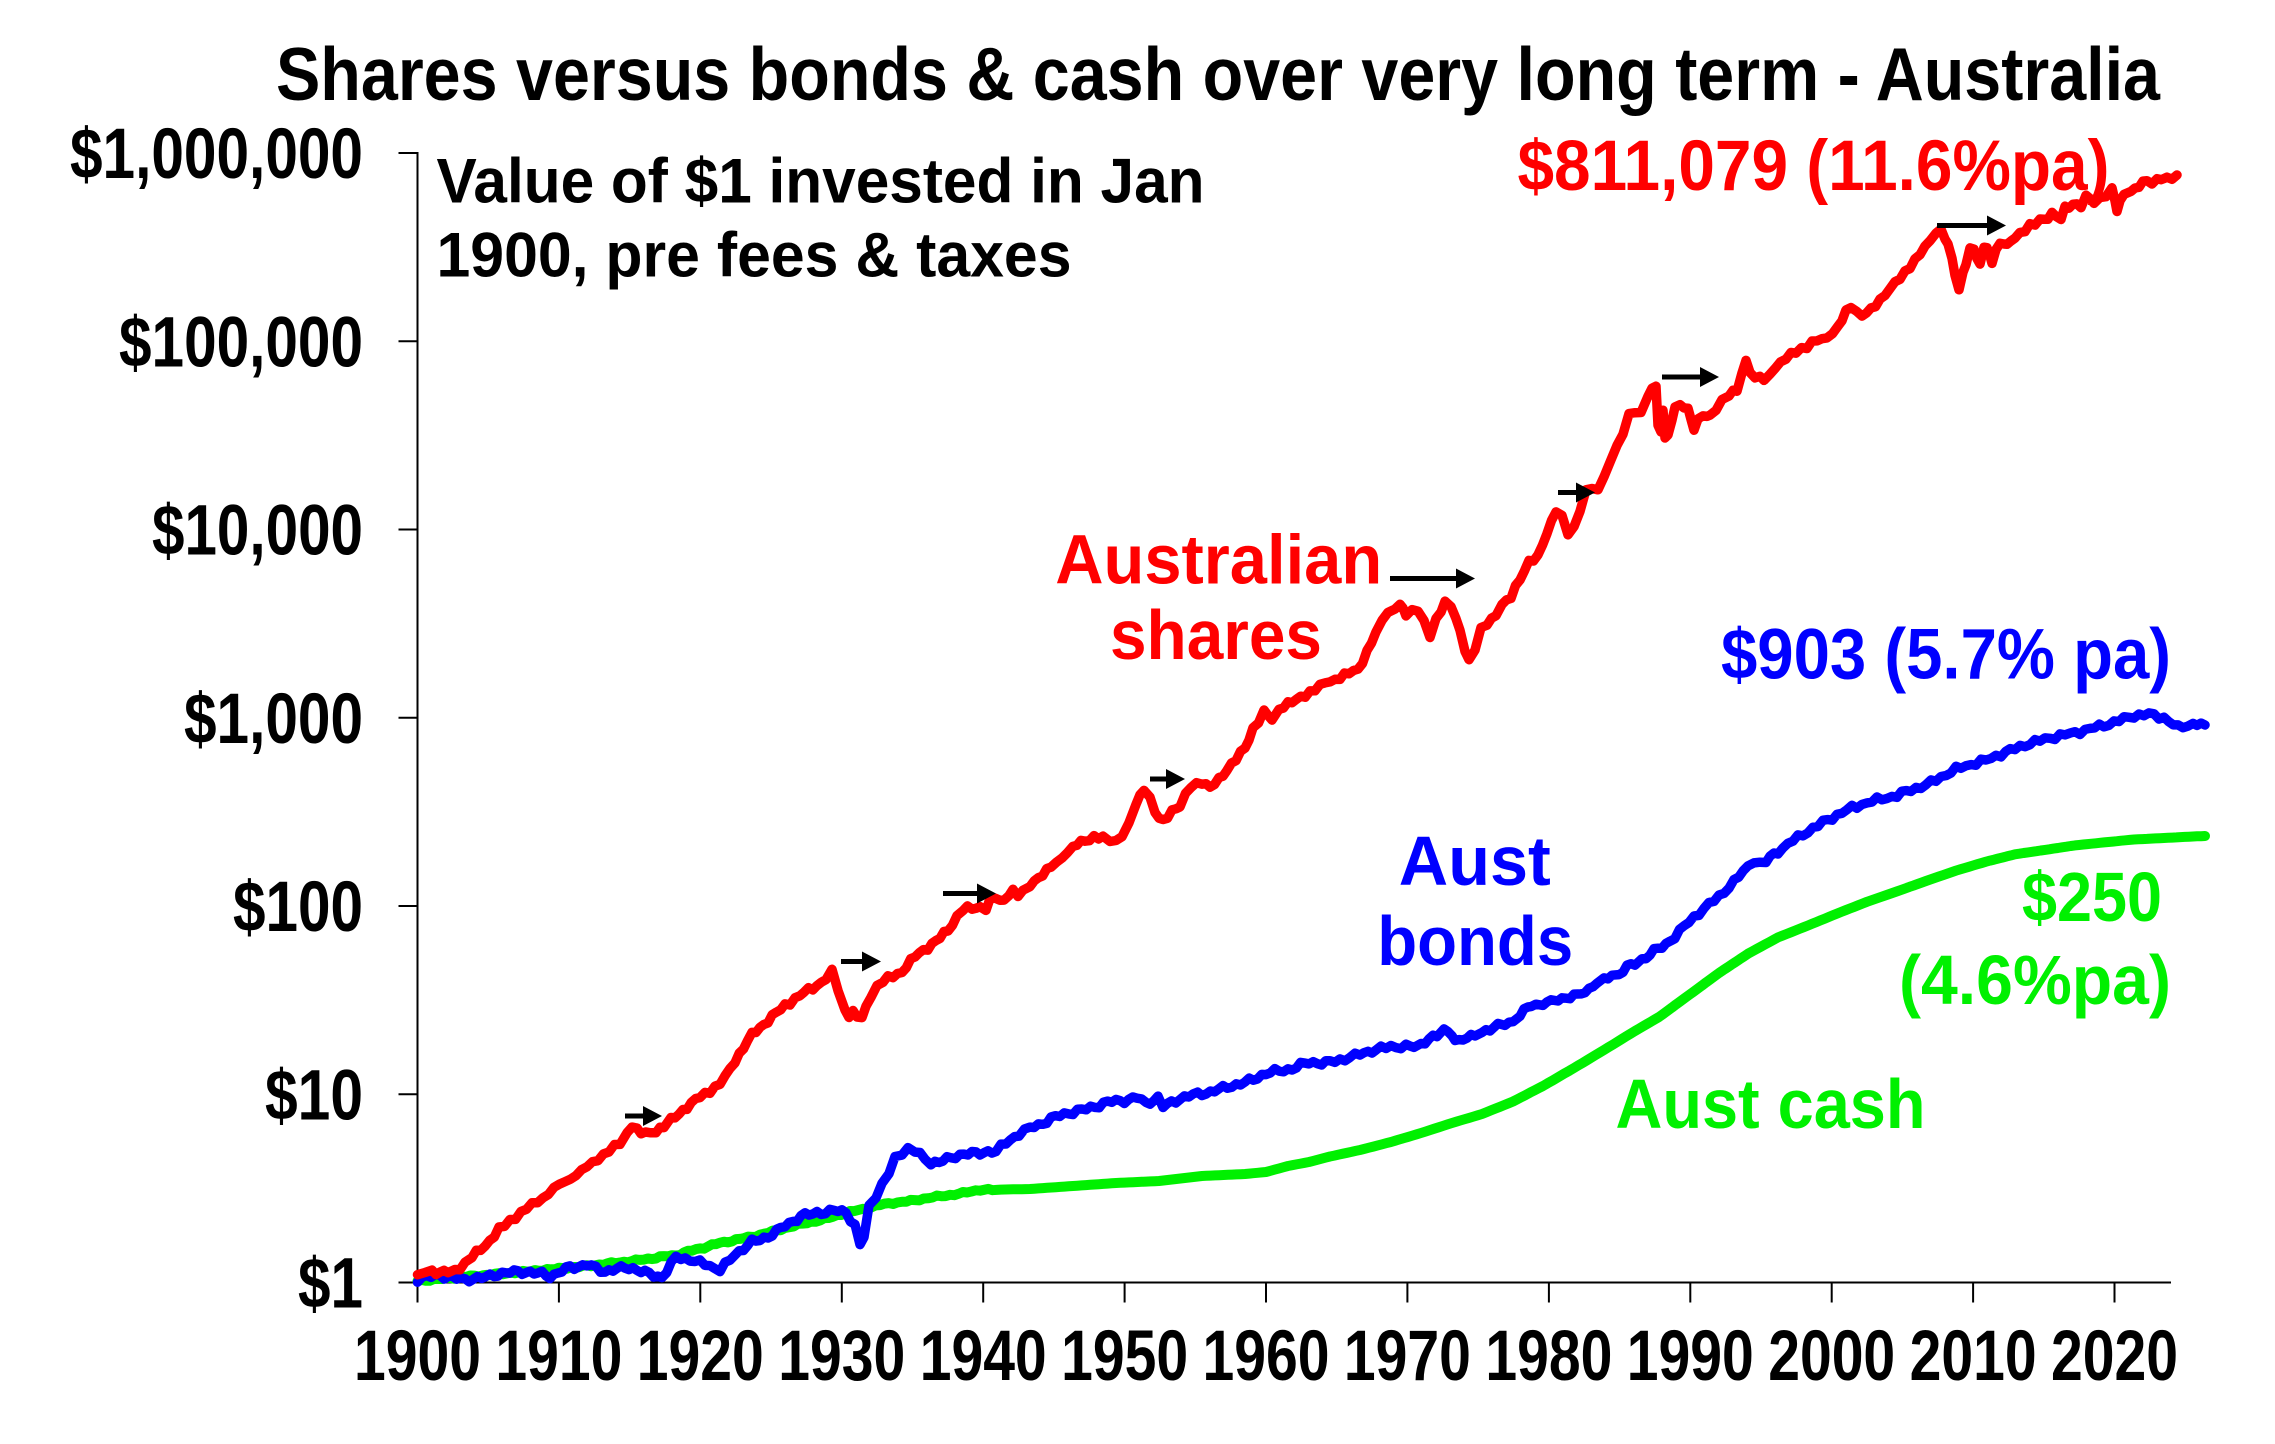 The height and width of the screenshot is (1444, 2275). I want to click on svg-text: $100, so click(298, 907).